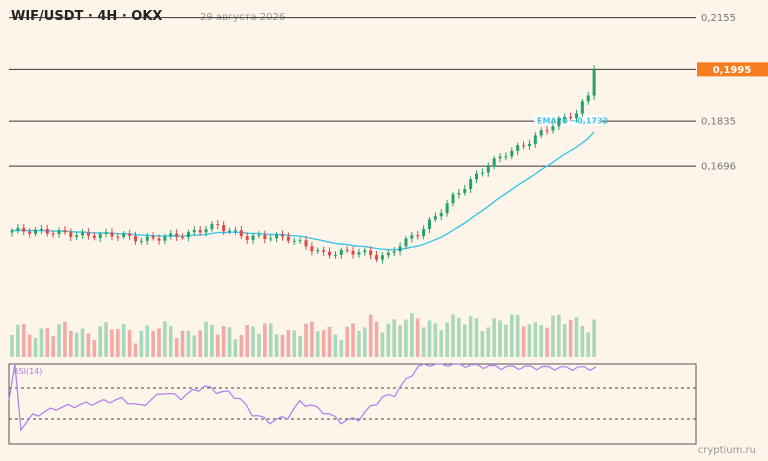  What do you see at coordinates (302, 397) in the screenshot?
I see `rsi-layer` at bounding box center [302, 397].